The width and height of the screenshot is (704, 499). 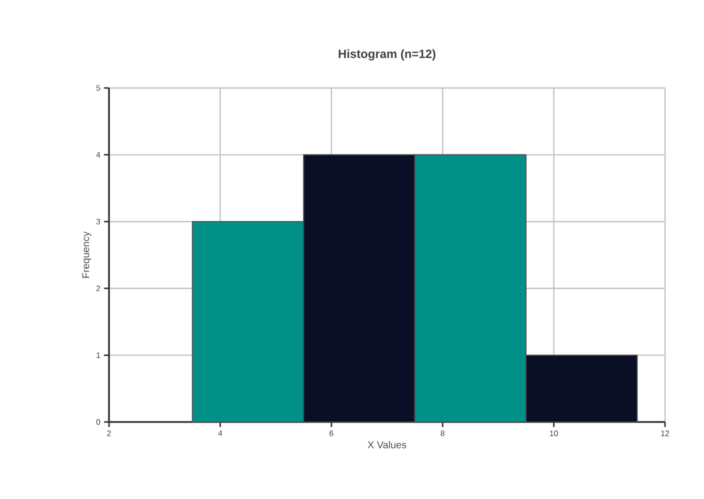 What do you see at coordinates (87, 254) in the screenshot?
I see `y-axis-title: Frequency` at bounding box center [87, 254].